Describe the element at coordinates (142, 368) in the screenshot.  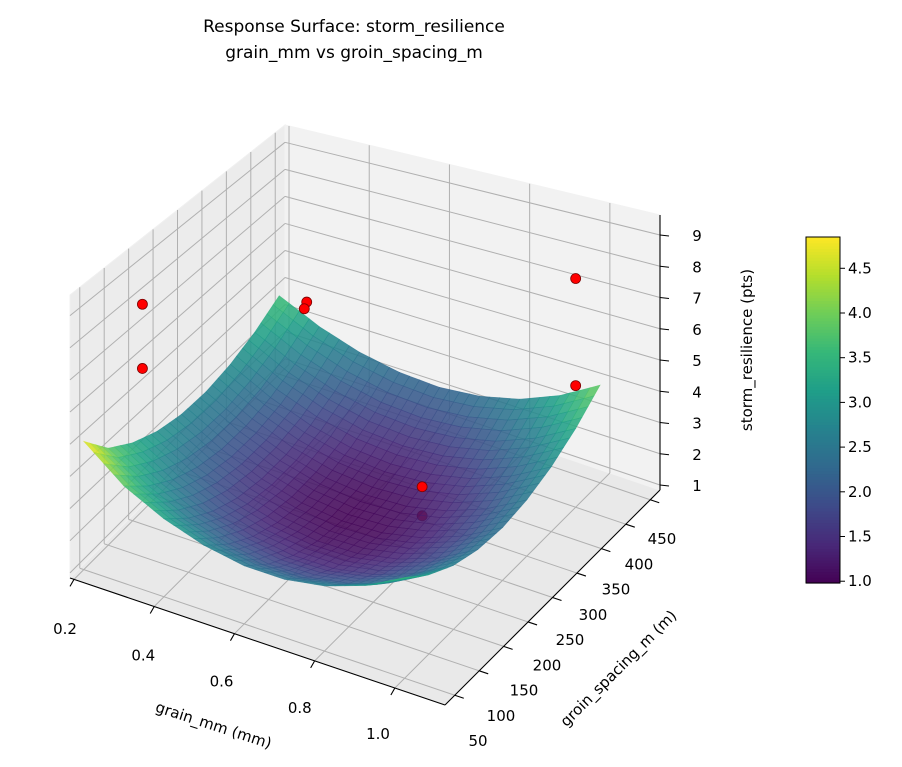
I see `scatter-point` at that location.